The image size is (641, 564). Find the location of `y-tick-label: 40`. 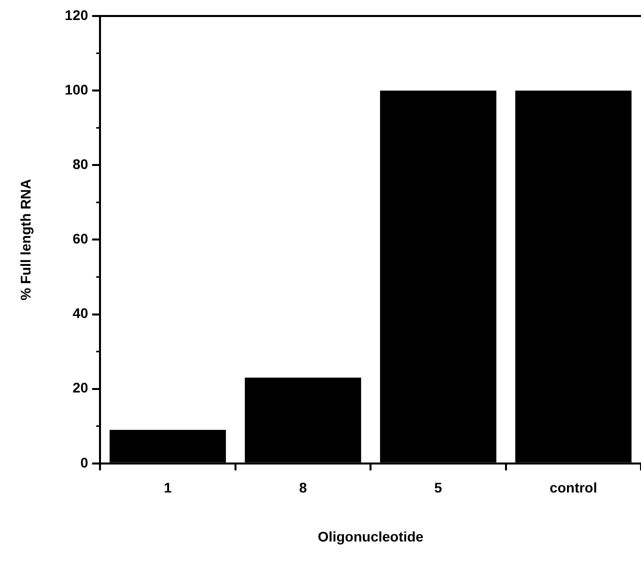

y-tick-label: 40 is located at coordinates (80, 313).